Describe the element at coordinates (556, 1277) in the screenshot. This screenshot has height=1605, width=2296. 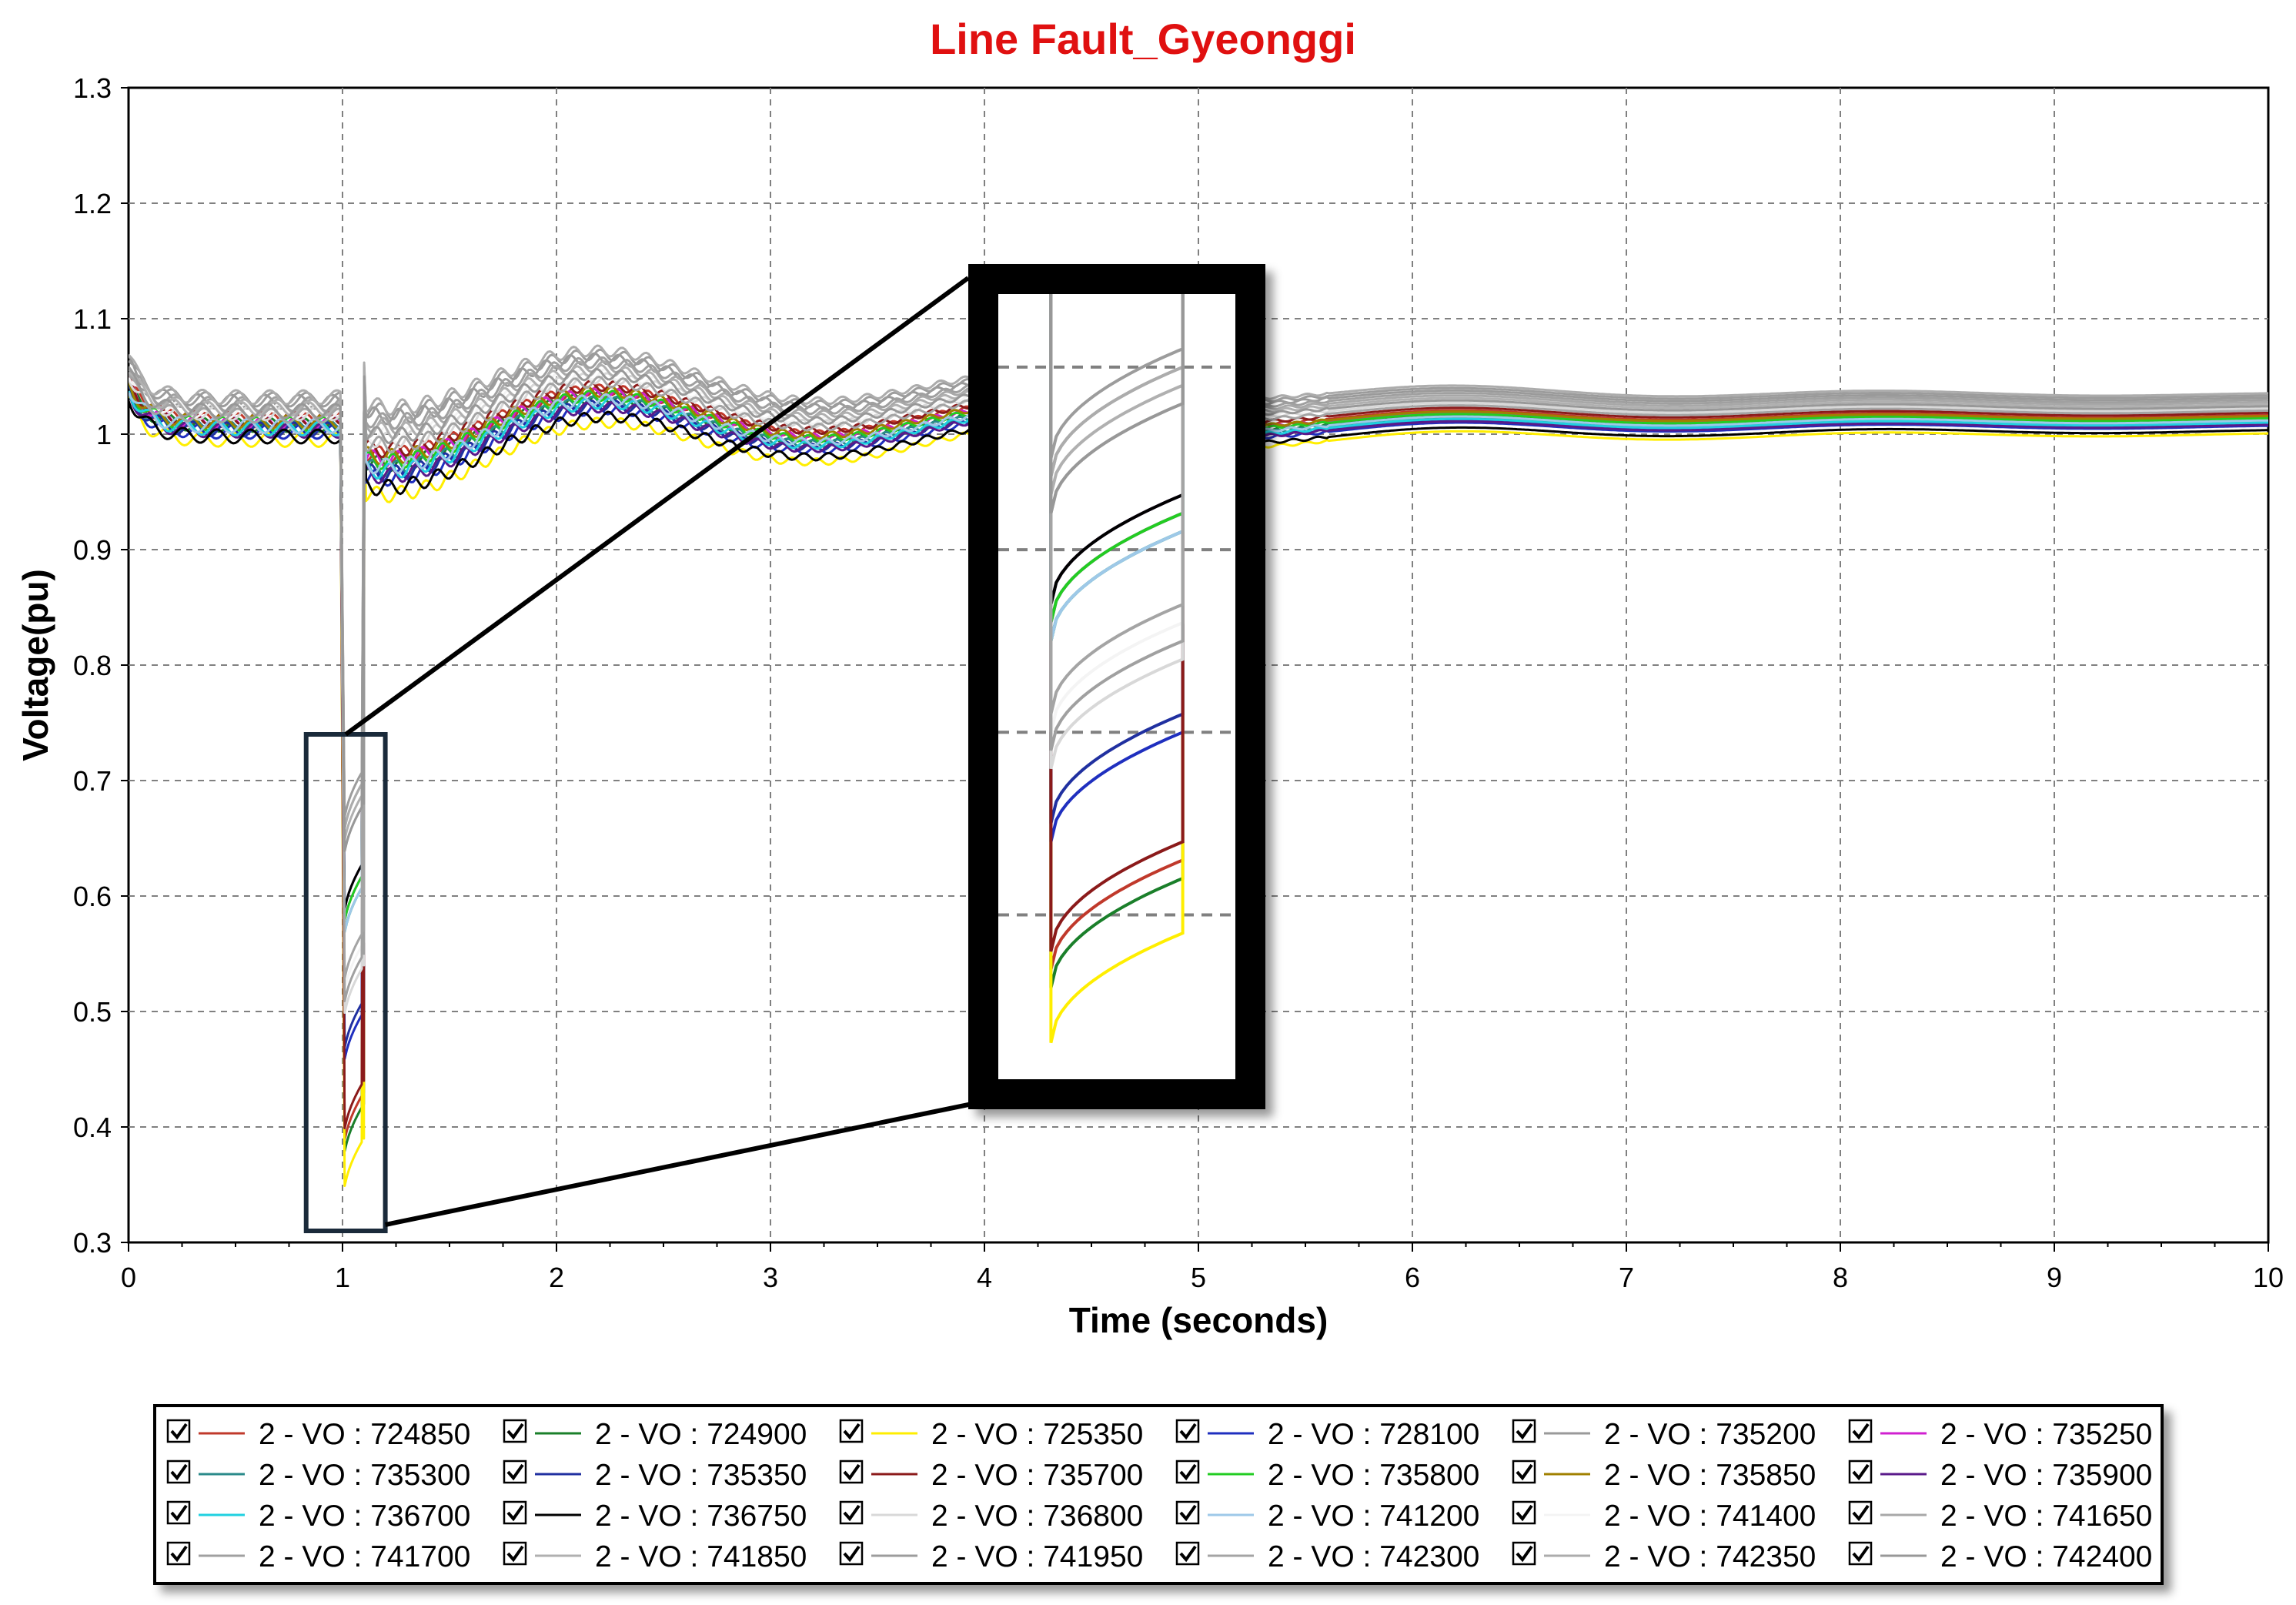
I see `x-tick-label: 2` at that location.